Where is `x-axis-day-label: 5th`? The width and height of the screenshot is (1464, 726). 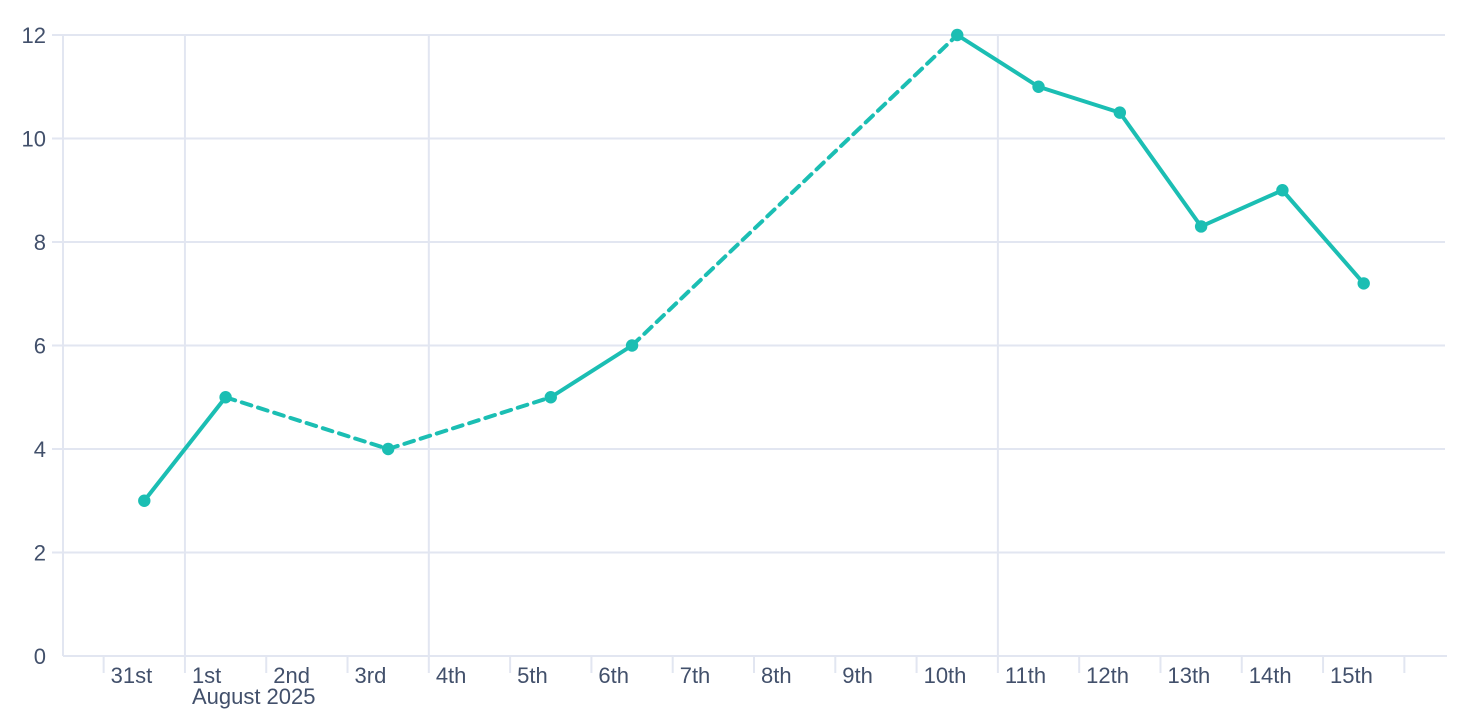
x-axis-day-label: 5th is located at coordinates (532, 675).